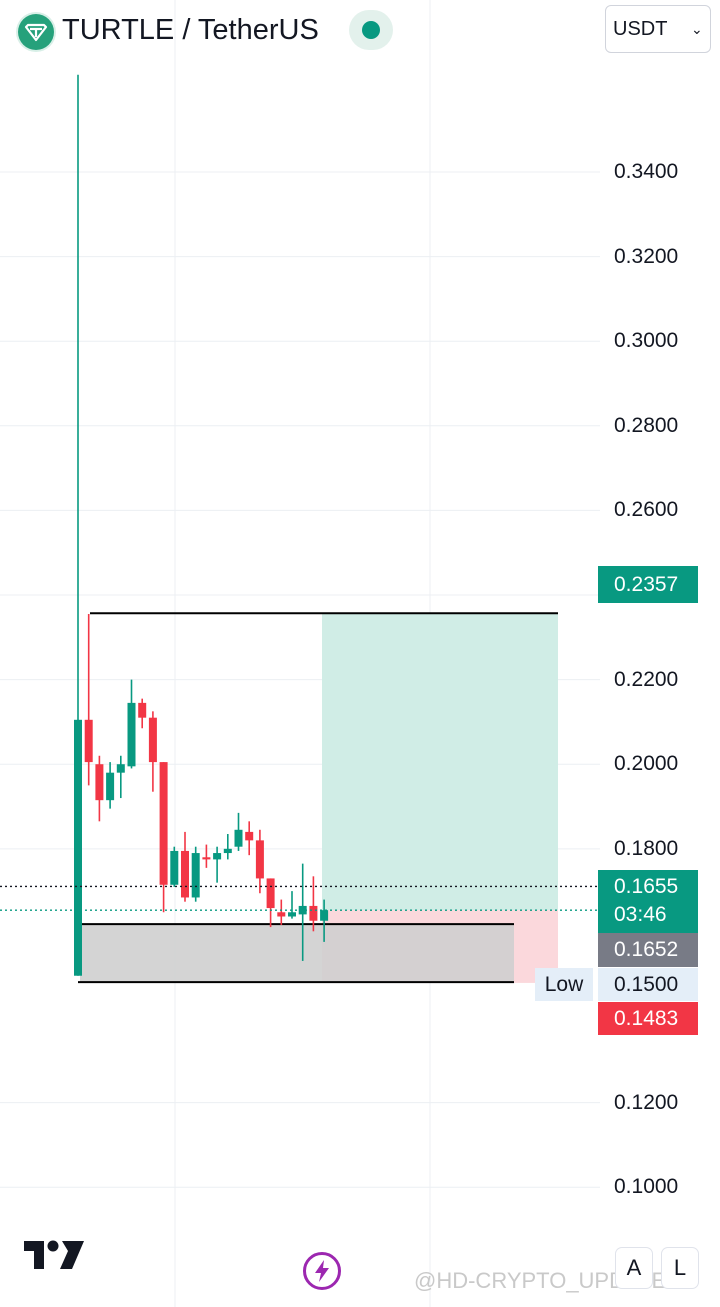 Image resolution: width=720 pixels, height=1307 pixels. Describe the element at coordinates (646, 1102) in the screenshot. I see `price-axis-label: 0.1200` at that location.